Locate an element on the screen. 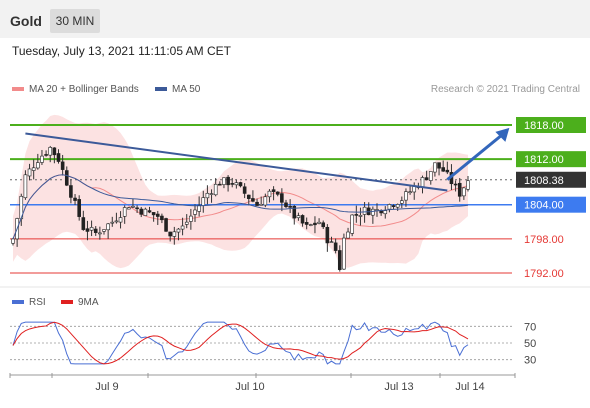 This screenshot has width=590, height=408. ma9-label: 9MA is located at coordinates (88, 302).